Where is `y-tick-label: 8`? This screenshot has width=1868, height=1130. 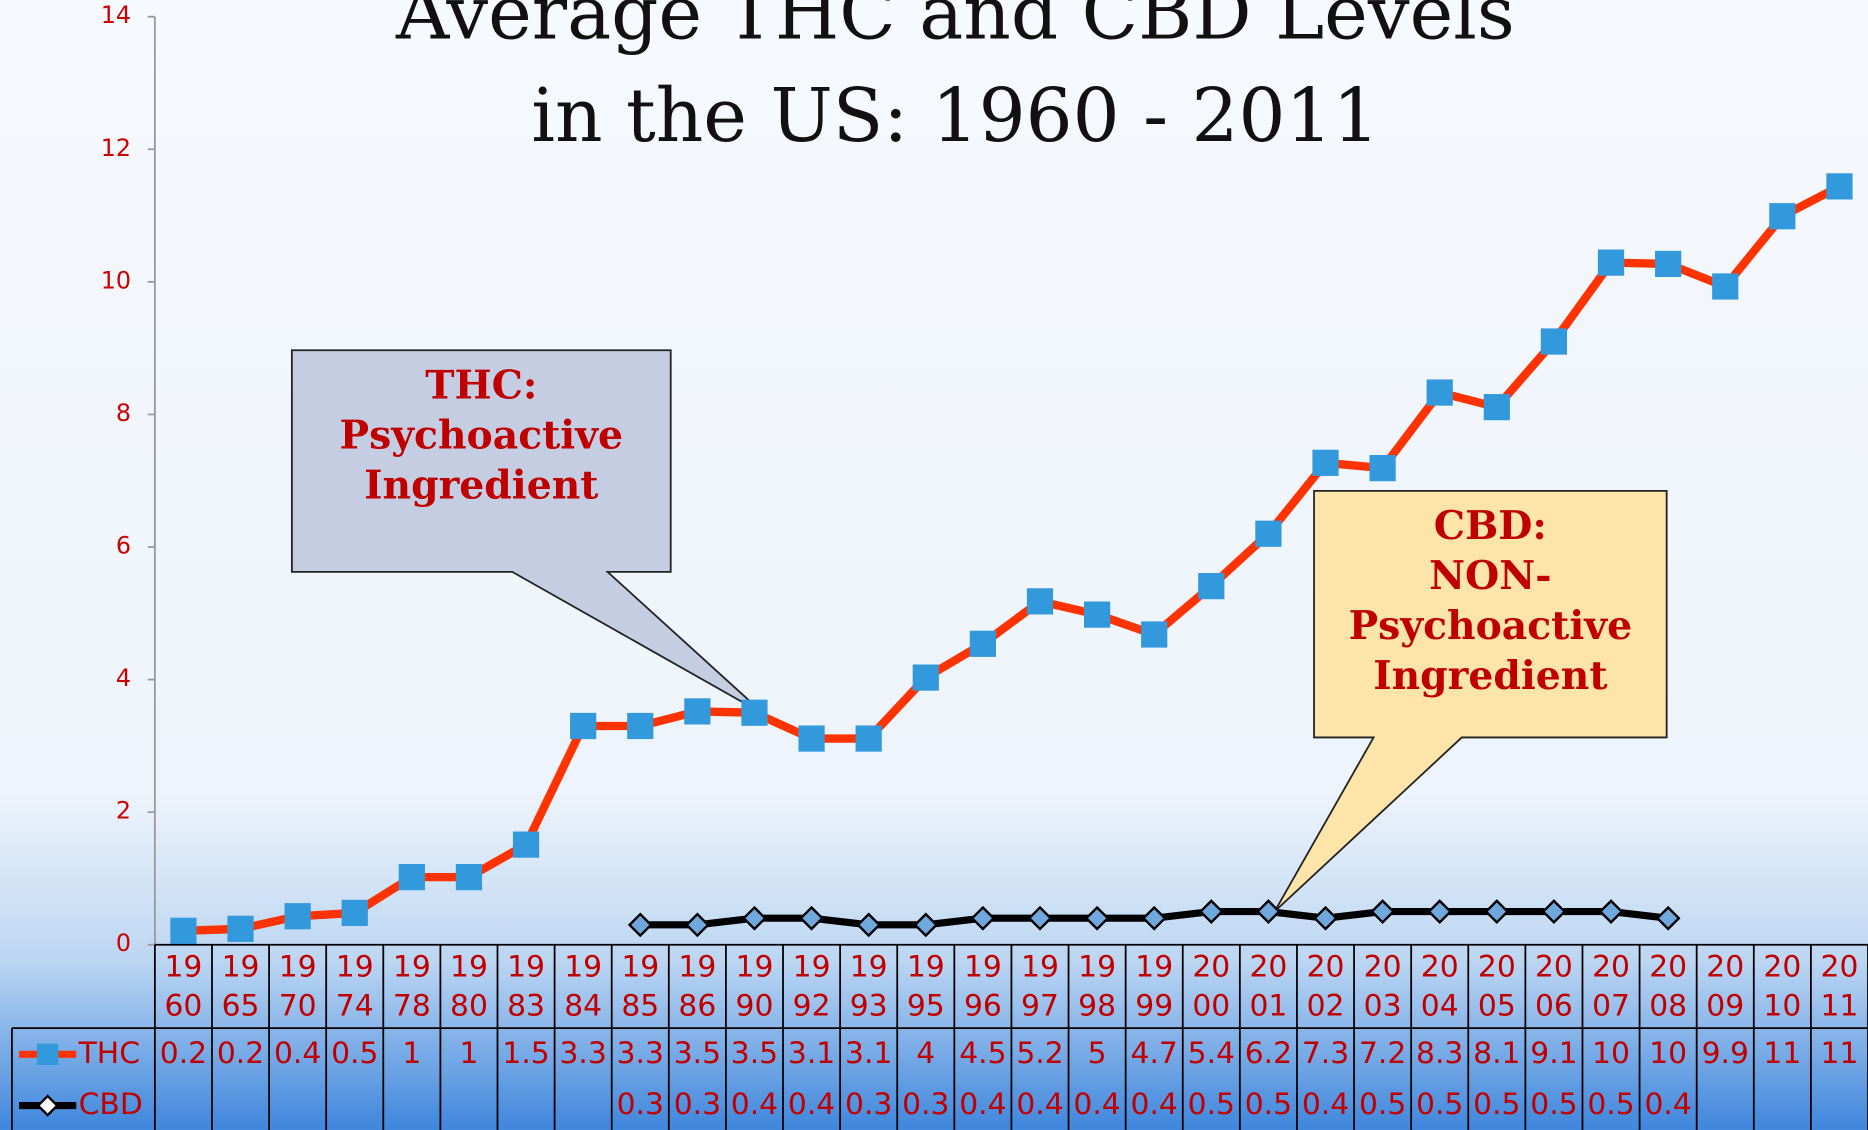
y-tick-label: 8 is located at coordinates (123, 413).